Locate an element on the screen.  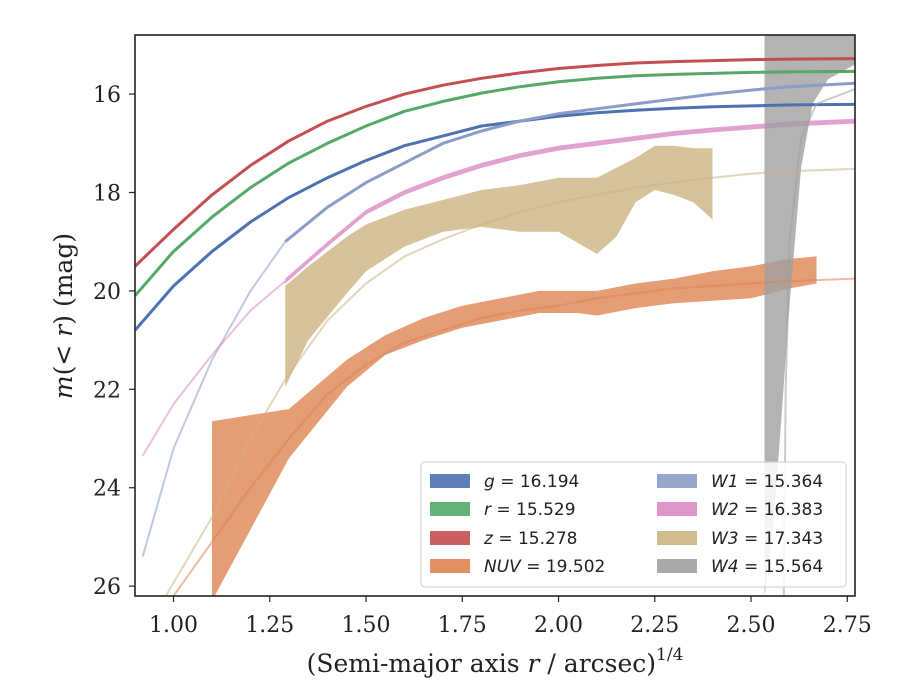
y-tick-label: 18 is located at coordinates (107, 193).